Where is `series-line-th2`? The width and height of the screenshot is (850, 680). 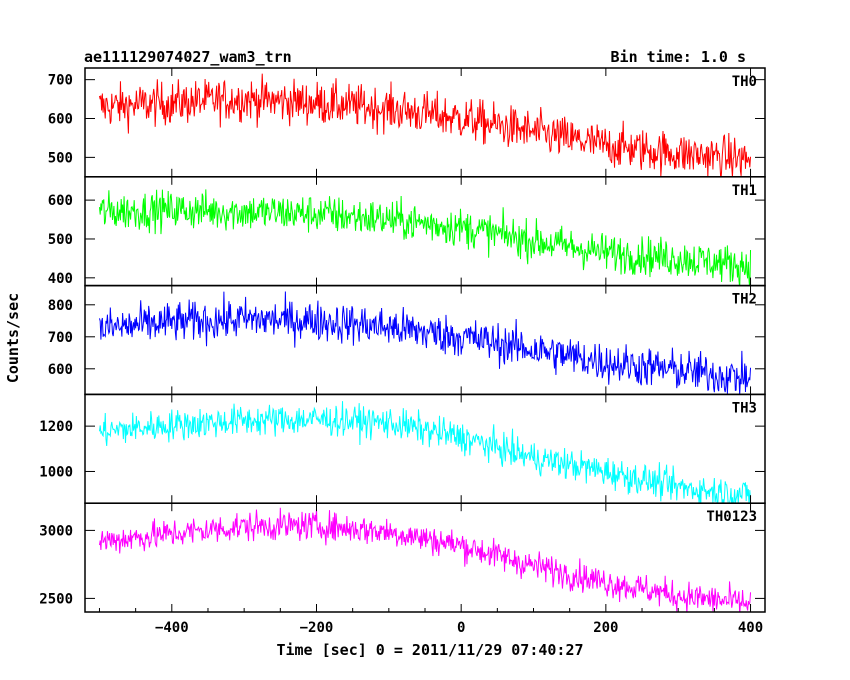
series-line-th2 is located at coordinates (425, 343).